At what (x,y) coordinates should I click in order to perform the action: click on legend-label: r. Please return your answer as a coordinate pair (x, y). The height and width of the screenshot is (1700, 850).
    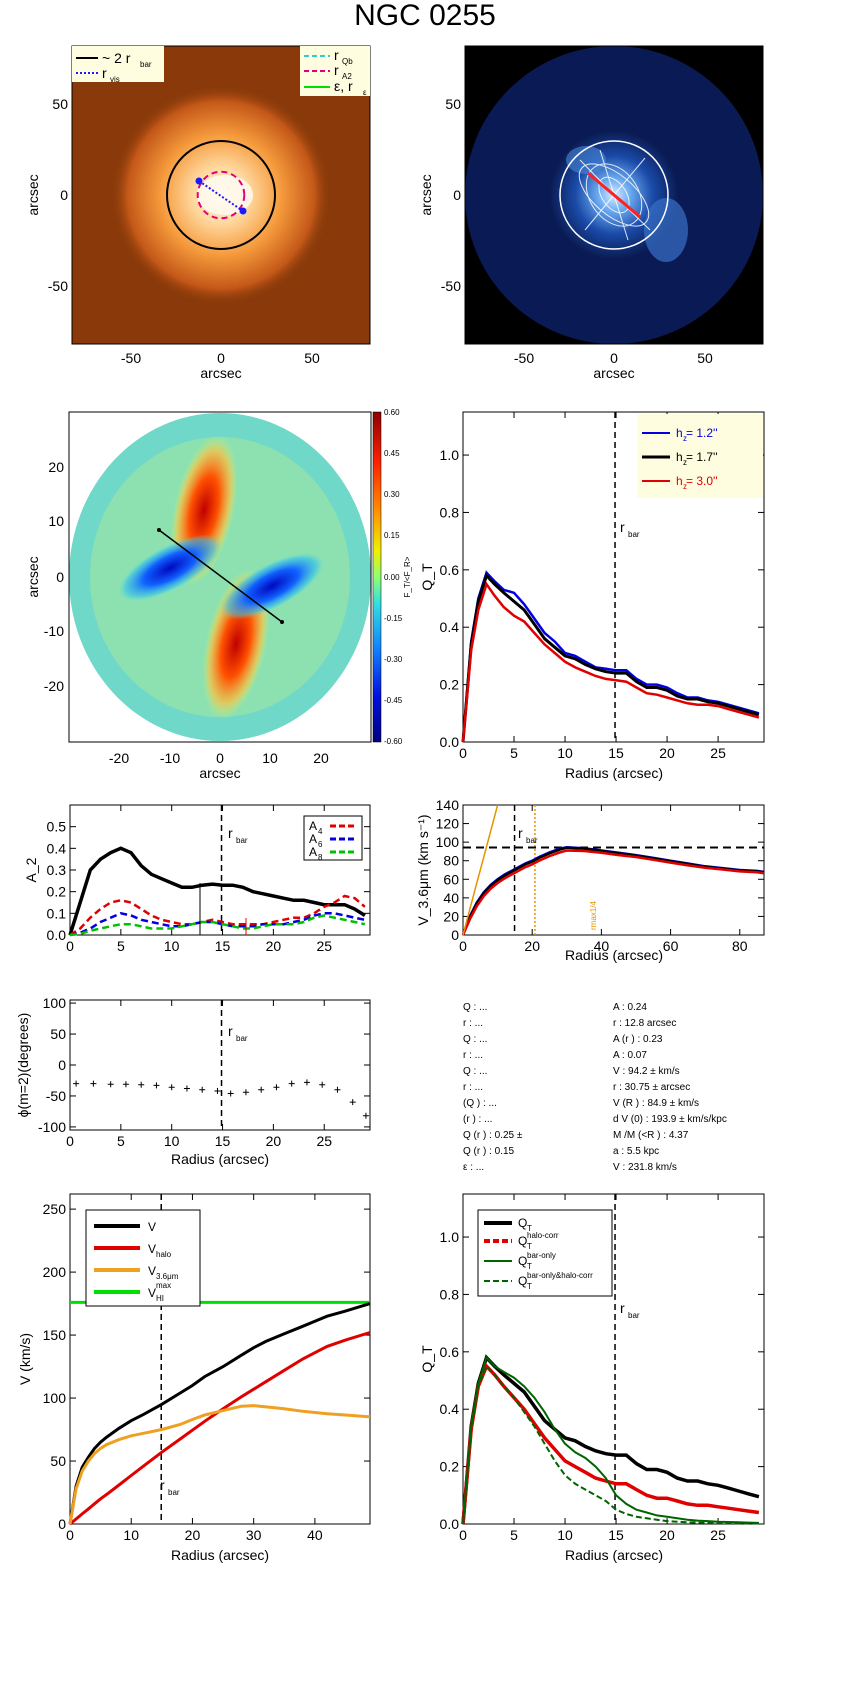
    Looking at the image, I should click on (104, 73).